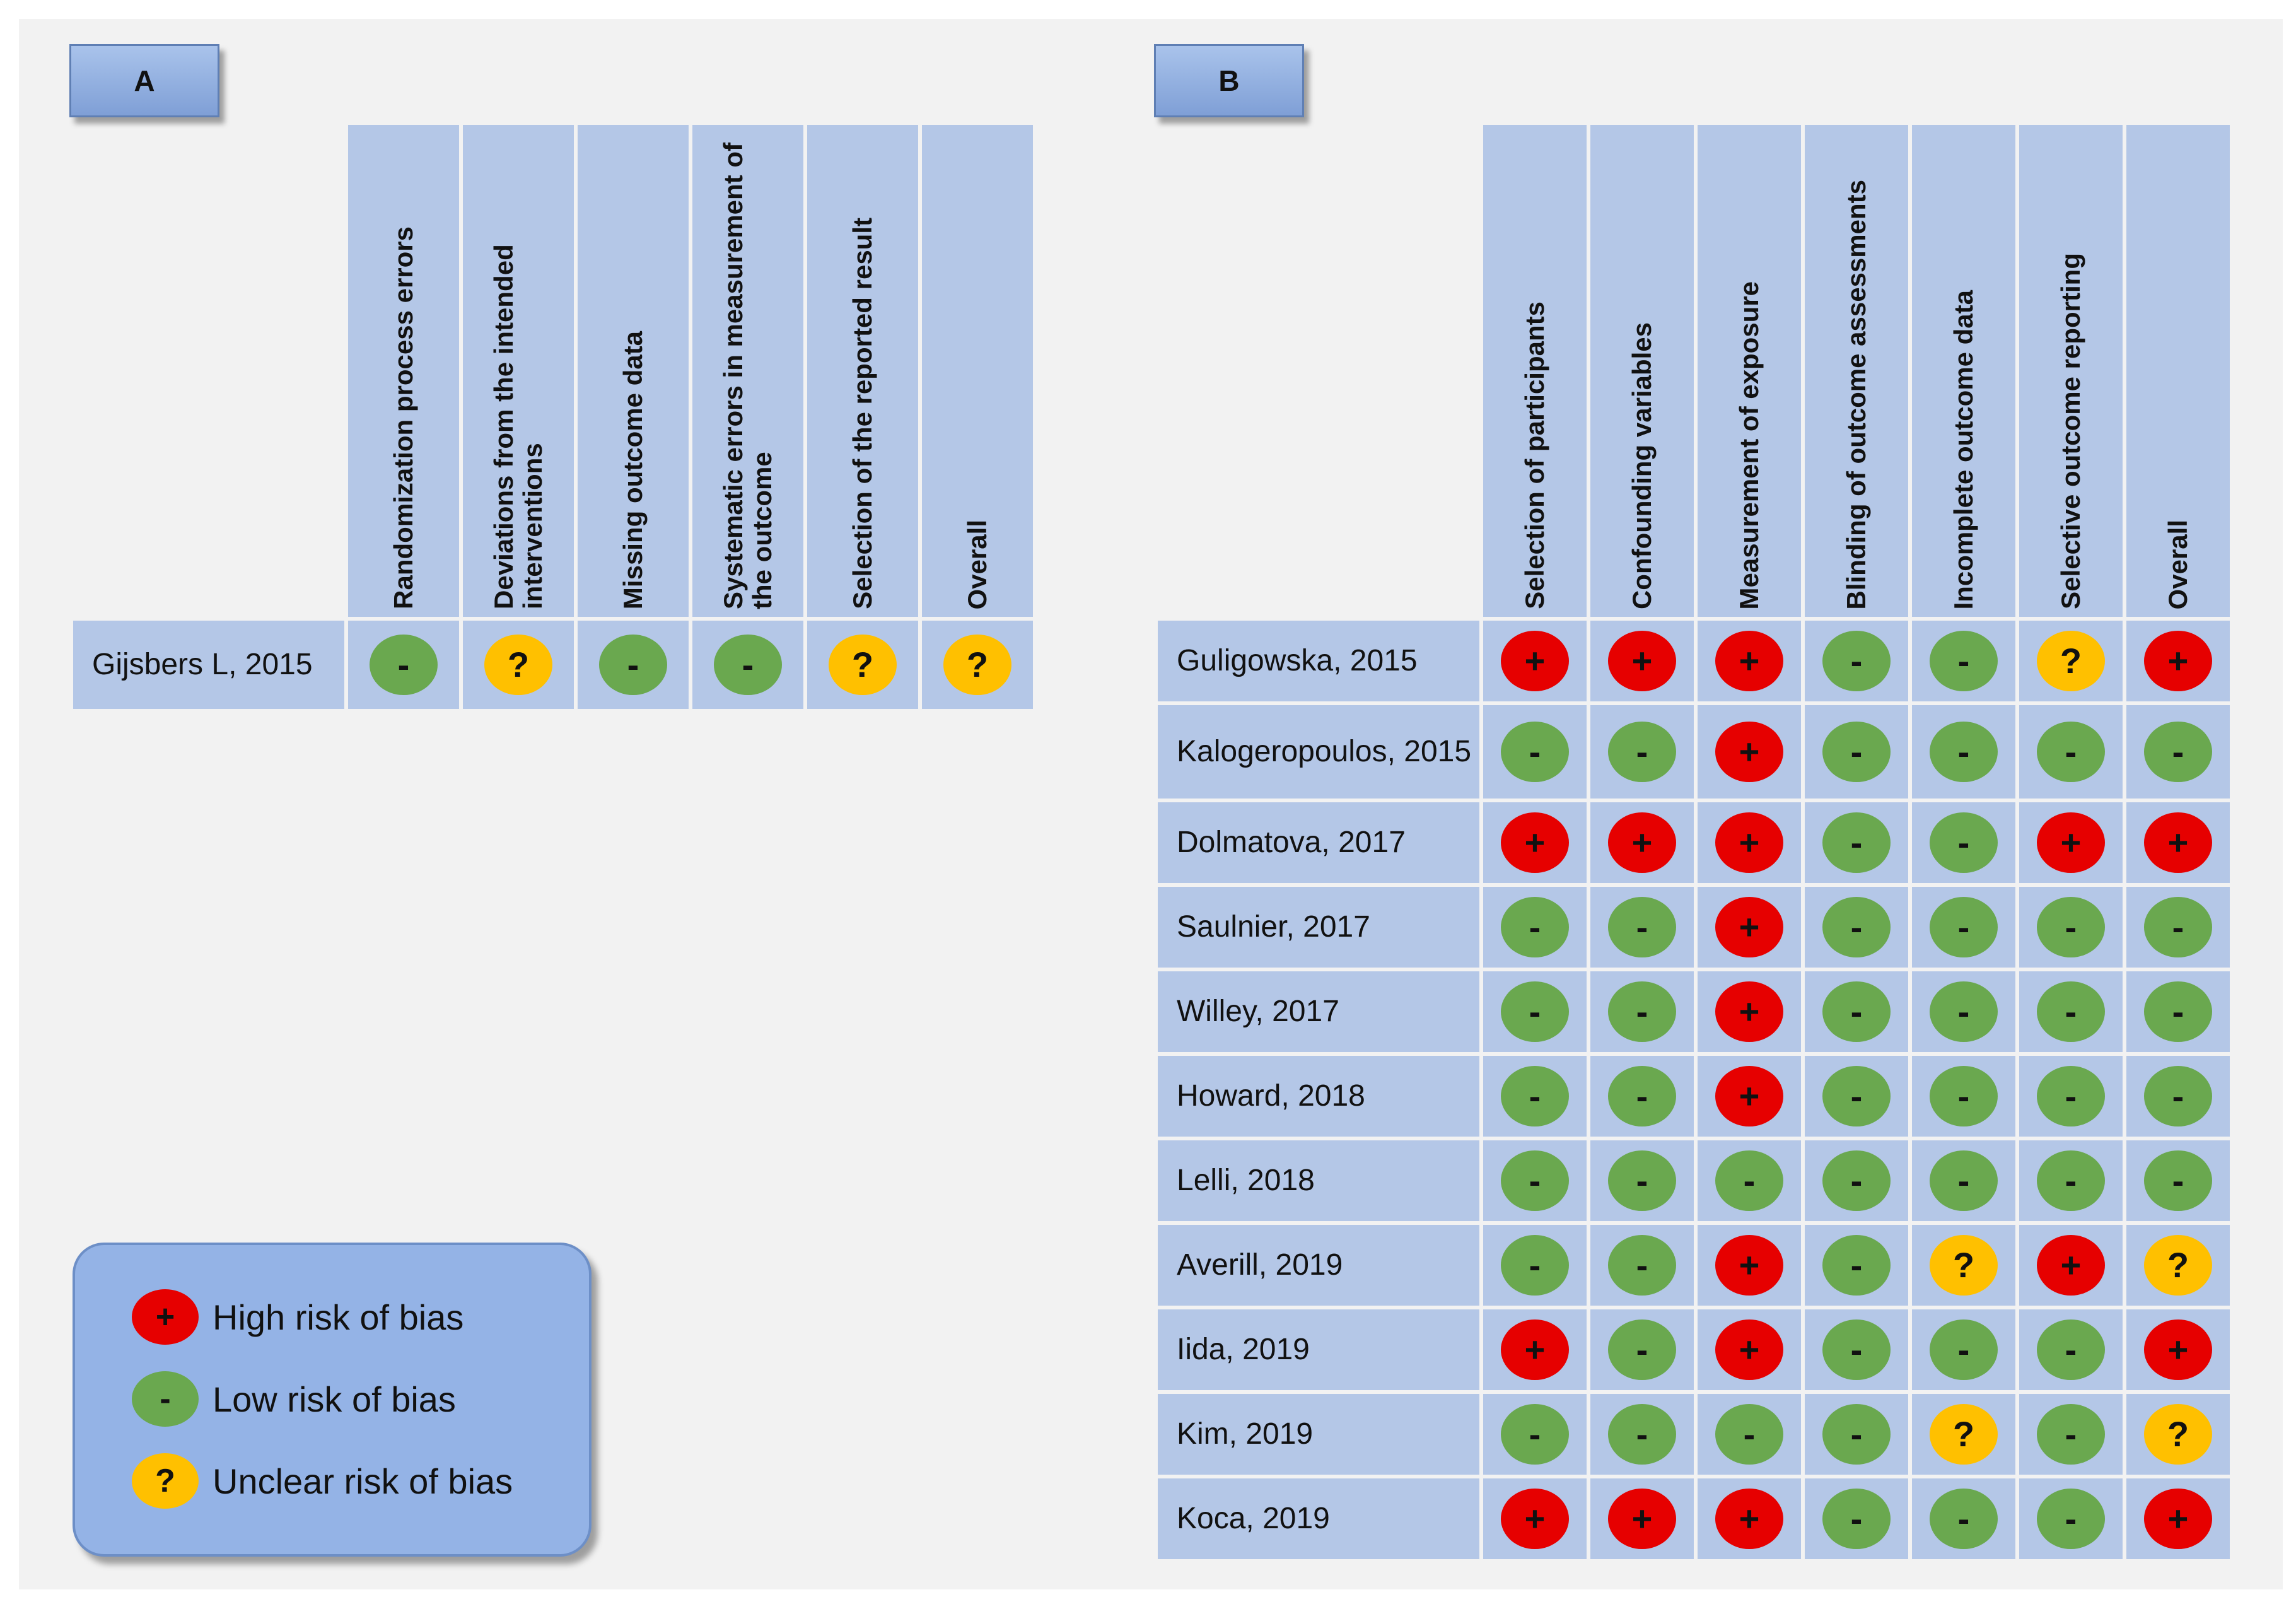 This screenshot has width=2296, height=1609. I want to click on column-header-label: Confounding variables, so click(1642, 465).